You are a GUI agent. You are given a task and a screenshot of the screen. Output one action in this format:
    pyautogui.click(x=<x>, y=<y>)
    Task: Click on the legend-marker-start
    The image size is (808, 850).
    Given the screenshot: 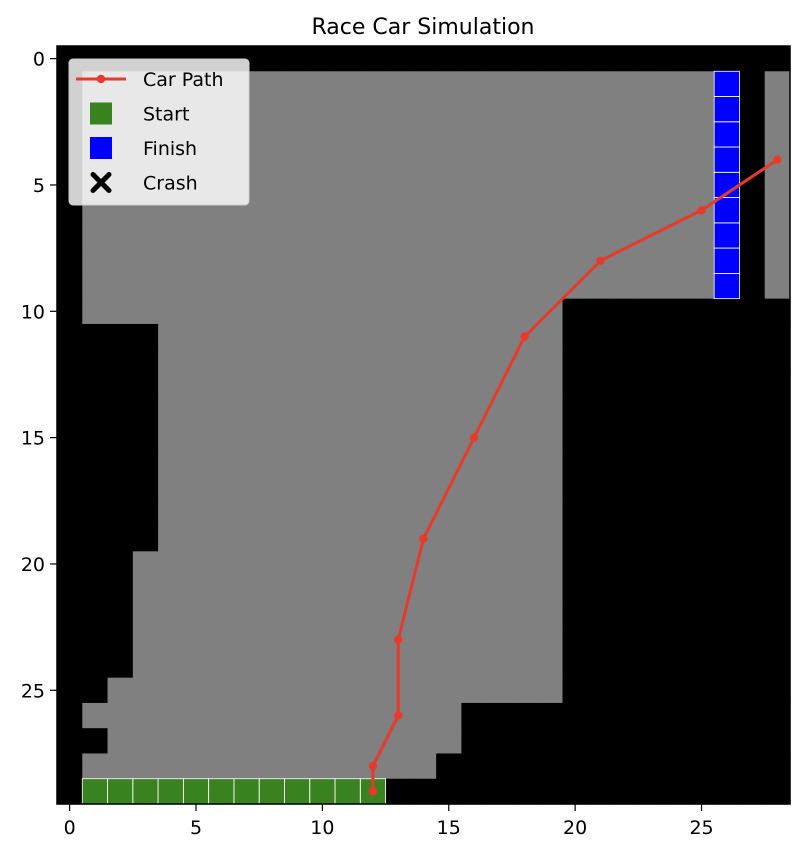 What is the action you would take?
    pyautogui.click(x=101, y=113)
    